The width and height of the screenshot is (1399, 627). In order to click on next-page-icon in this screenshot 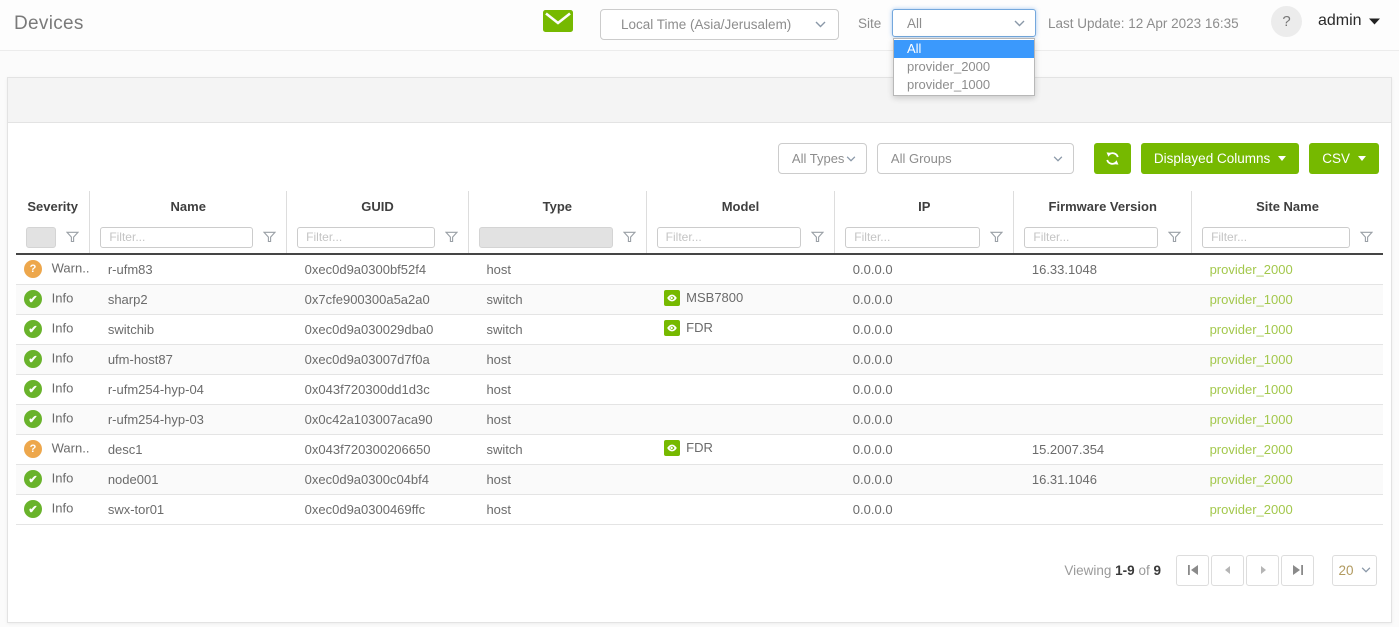, I will do `click(1263, 570)`.